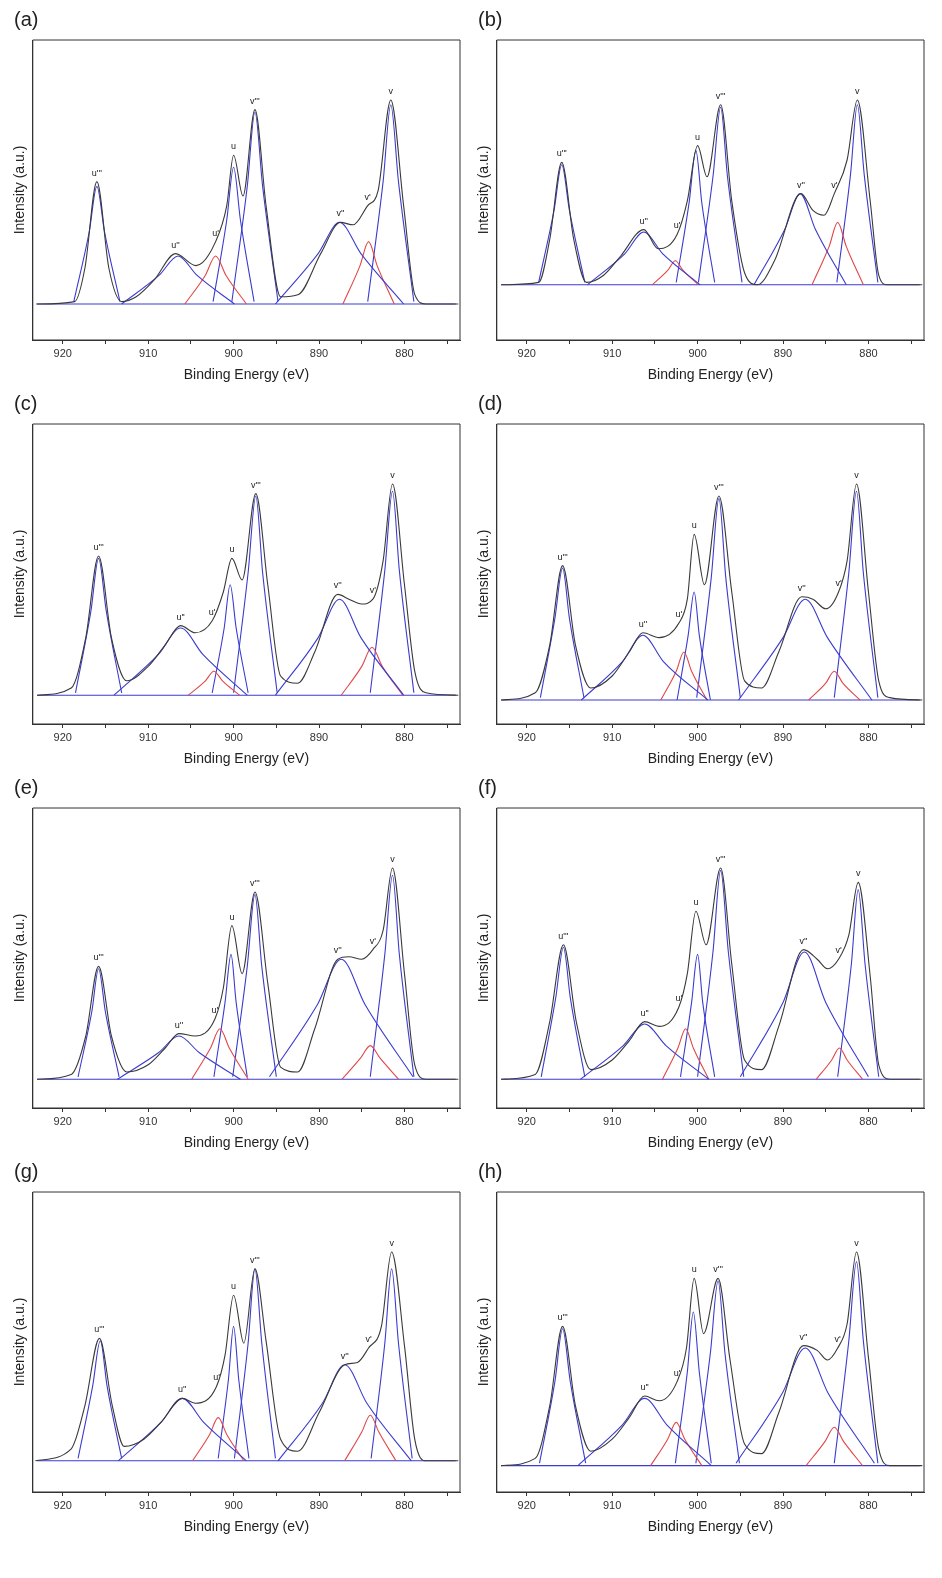 This screenshot has height=1578, width=942. Describe the element at coordinates (490, 404) in the screenshot. I see `chart-title: (d)` at that location.